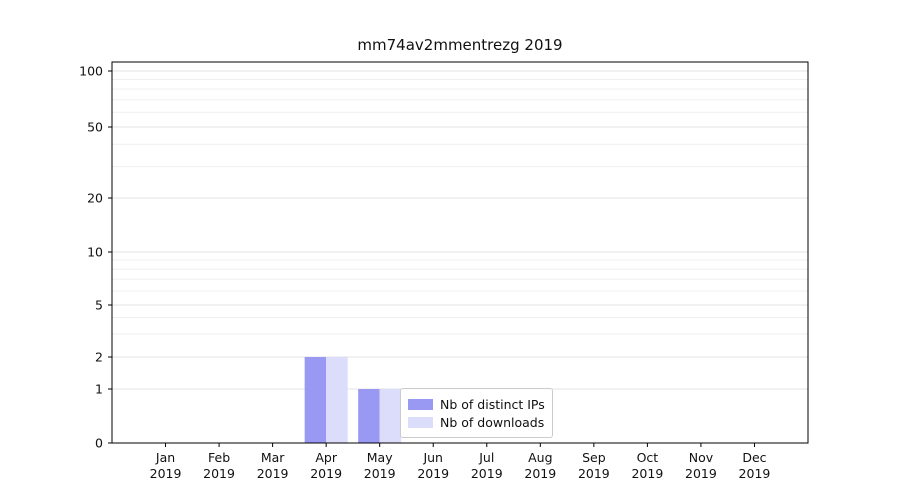  I want to click on x-tick-label-month: Sep, so click(594, 457).